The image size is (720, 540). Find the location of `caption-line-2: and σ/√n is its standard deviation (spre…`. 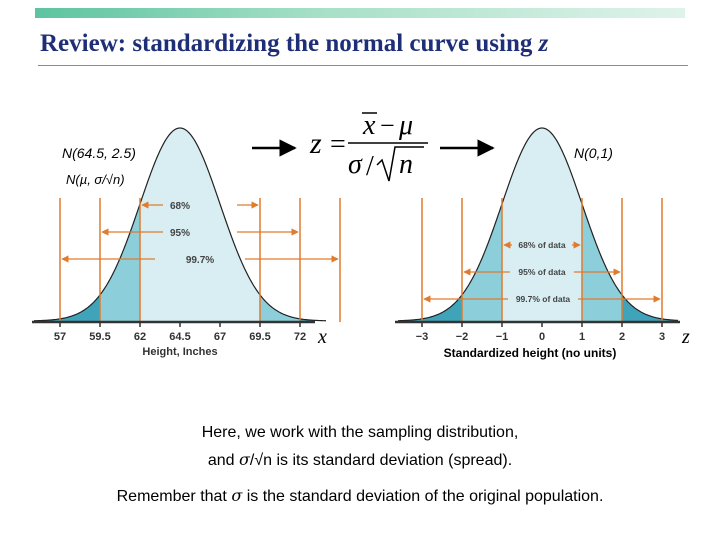

caption-line-2: and σ/√n is its standard deviation (spre… is located at coordinates (360, 460).